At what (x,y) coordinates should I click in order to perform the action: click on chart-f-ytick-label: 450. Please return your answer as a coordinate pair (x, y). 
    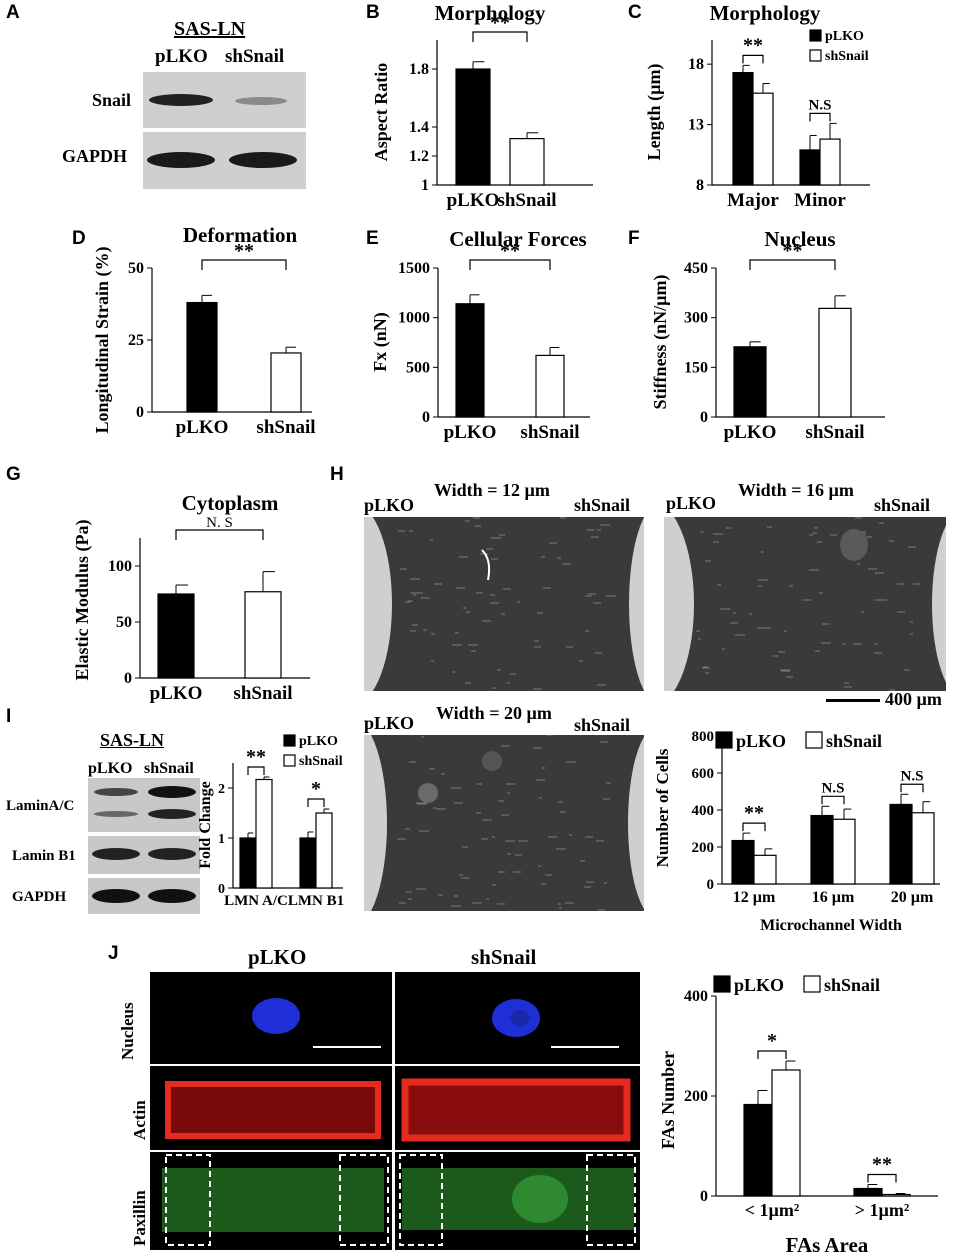
    Looking at the image, I should click on (696, 268).